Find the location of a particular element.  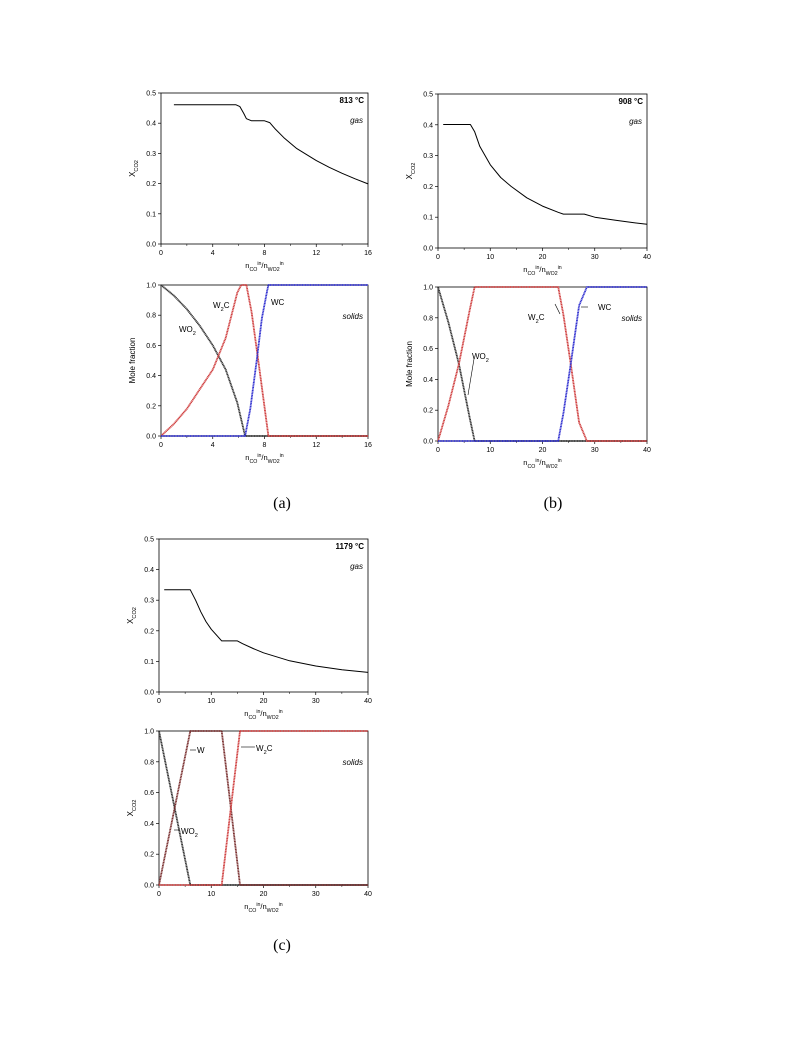

caption-c: (c) is located at coordinates (282, 945).